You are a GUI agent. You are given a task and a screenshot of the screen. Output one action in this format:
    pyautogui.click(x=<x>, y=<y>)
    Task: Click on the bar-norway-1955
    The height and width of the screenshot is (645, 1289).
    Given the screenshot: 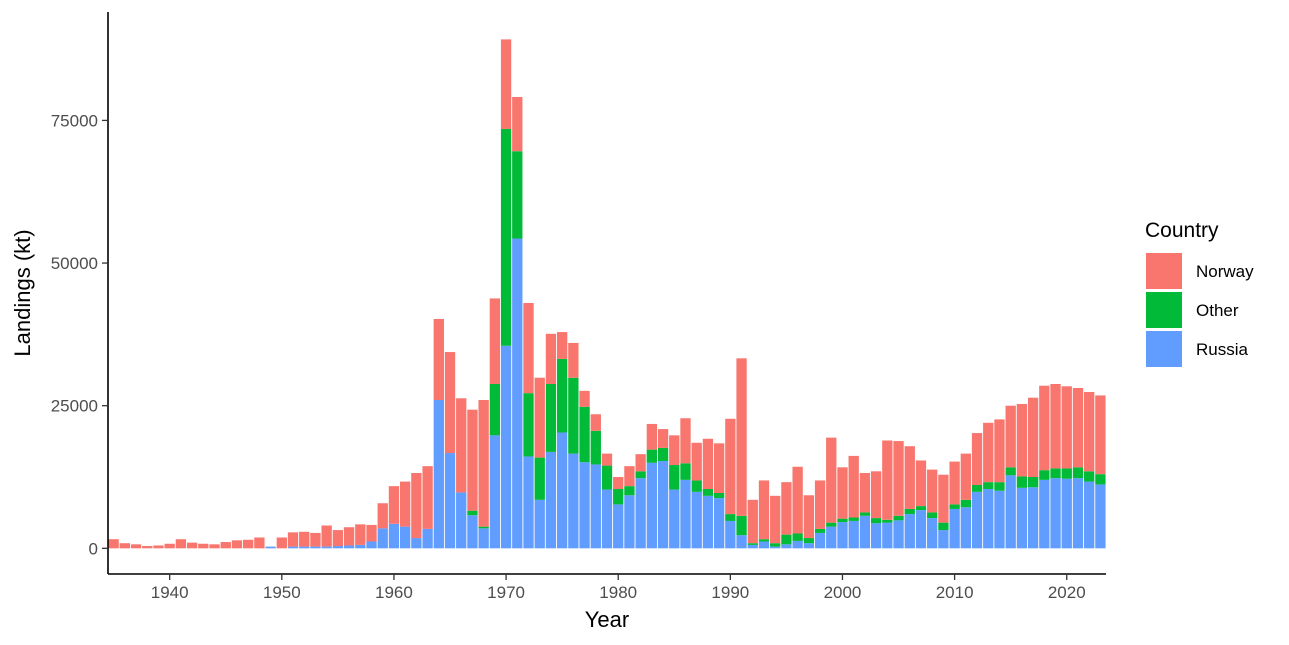 What is the action you would take?
    pyautogui.click(x=338, y=538)
    